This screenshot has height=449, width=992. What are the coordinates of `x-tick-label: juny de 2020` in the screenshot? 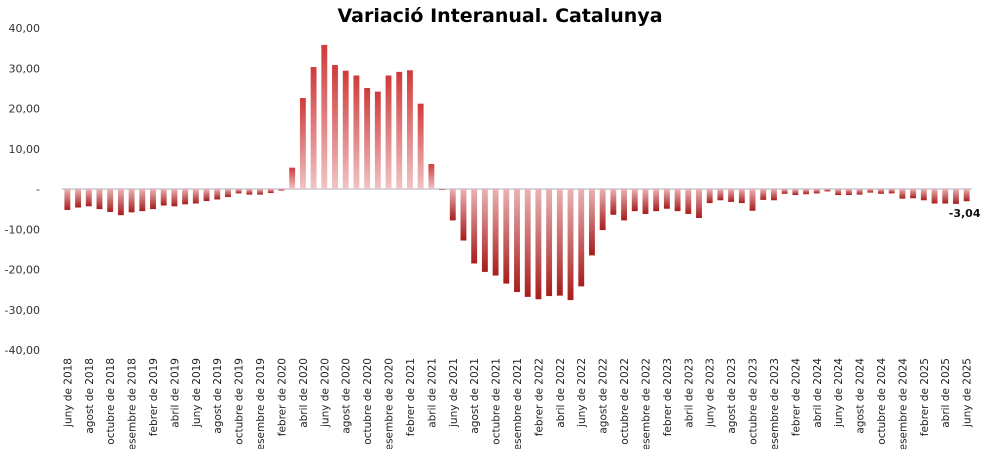 It's located at (325, 393).